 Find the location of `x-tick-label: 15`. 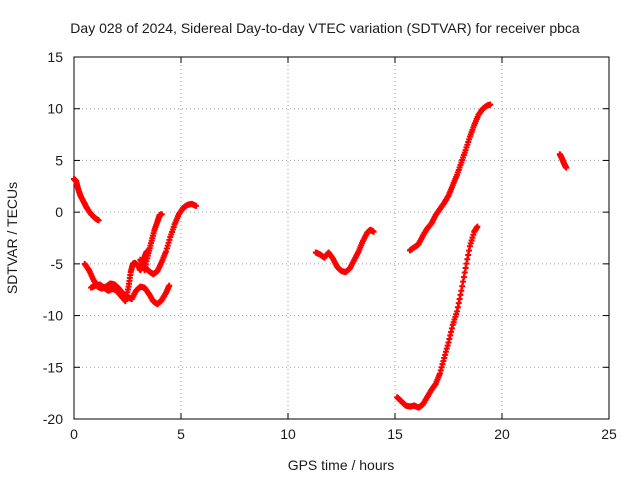

x-tick-label: 15 is located at coordinates (395, 434).